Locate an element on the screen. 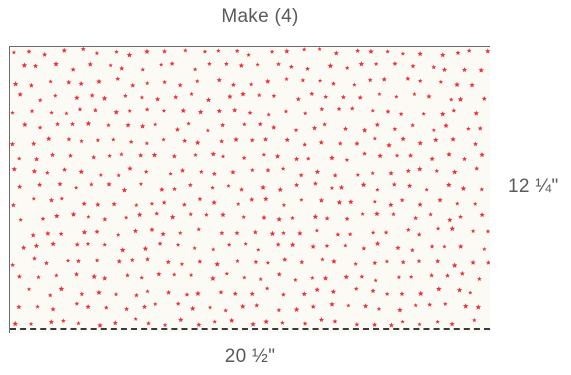 The height and width of the screenshot is (375, 571). diagram-title: Make (4) is located at coordinates (260, 16).